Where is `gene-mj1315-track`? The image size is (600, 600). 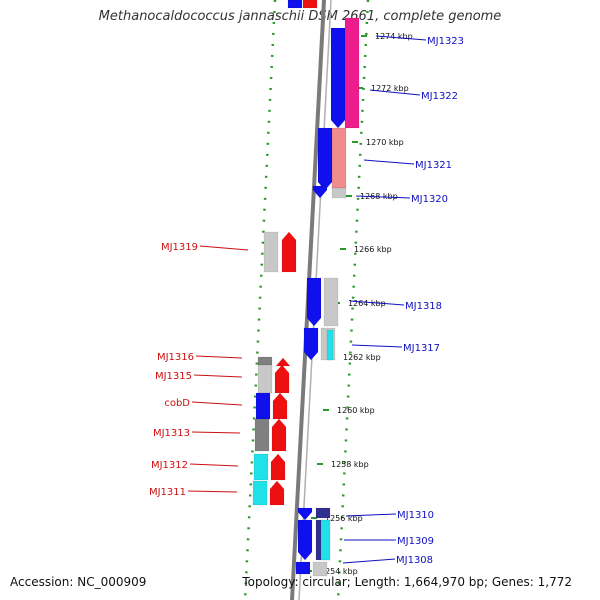 gene-mj1315-track is located at coordinates (265, 379).